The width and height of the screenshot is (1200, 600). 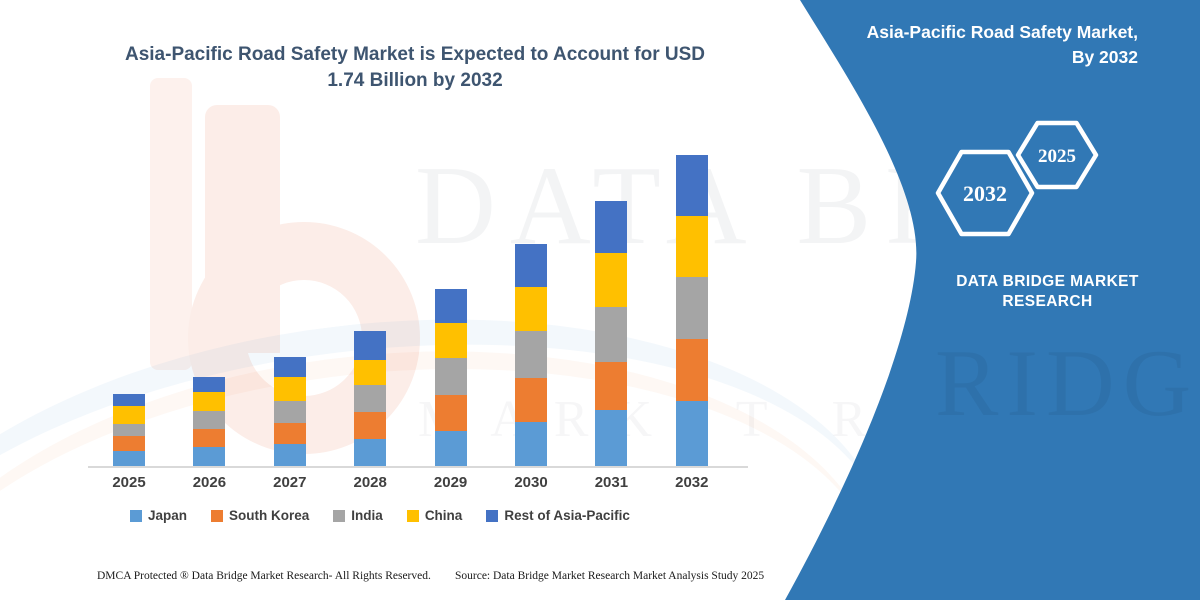 I want to click on bar-segment-2028-india, so click(x=370, y=399).